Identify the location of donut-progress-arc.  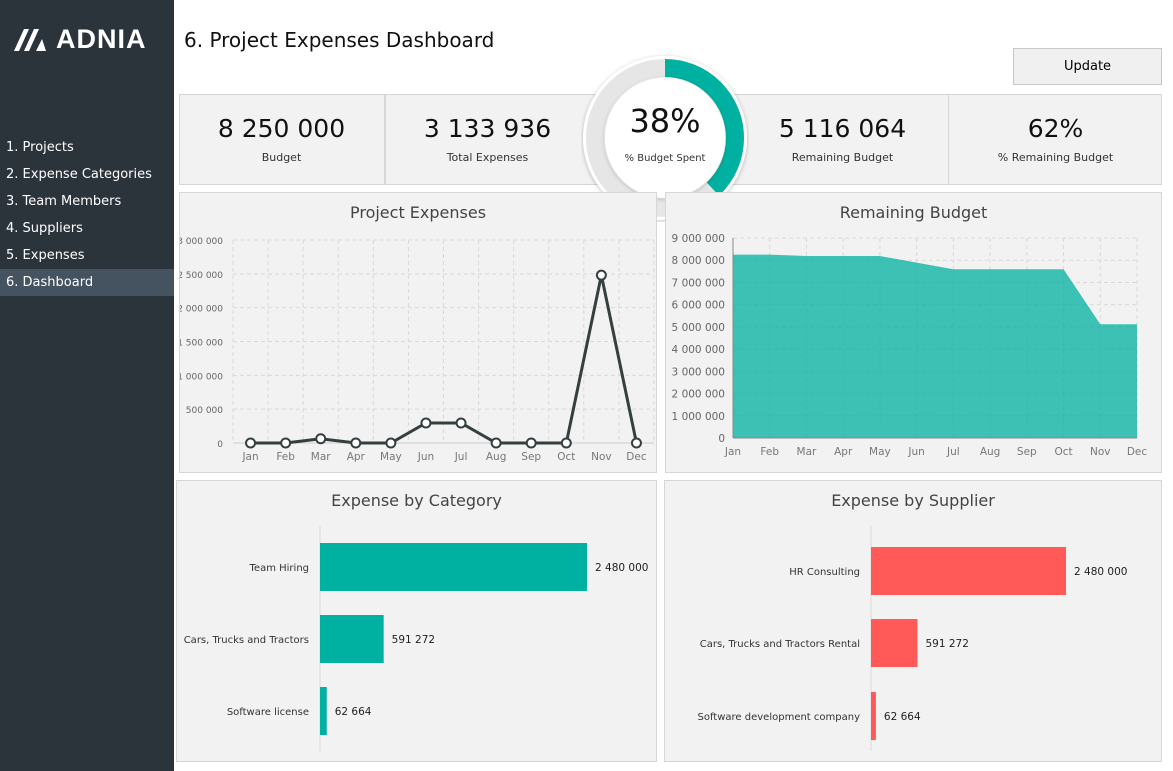
(665, 138).